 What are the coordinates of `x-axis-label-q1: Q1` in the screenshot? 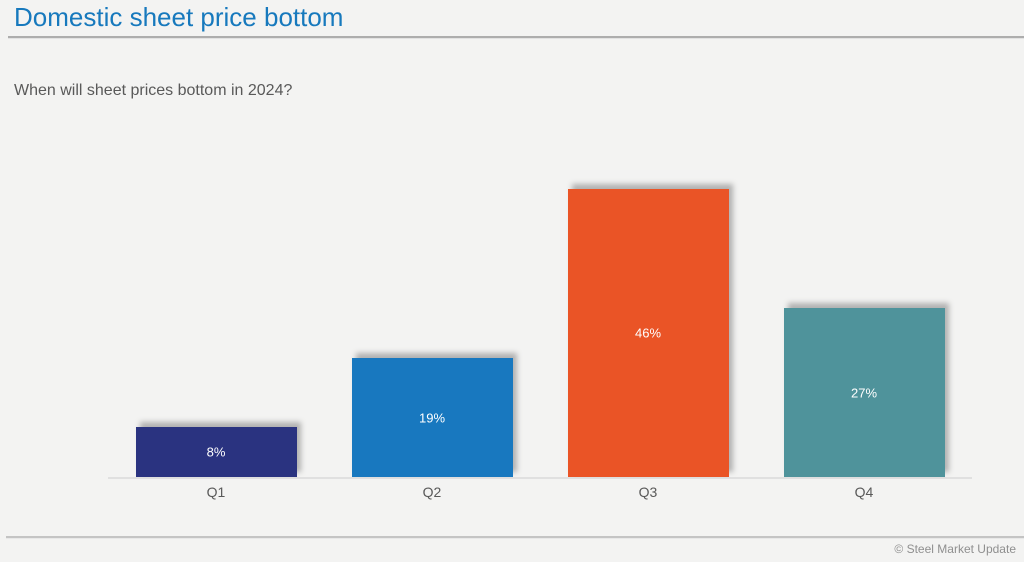 It's located at (216, 492).